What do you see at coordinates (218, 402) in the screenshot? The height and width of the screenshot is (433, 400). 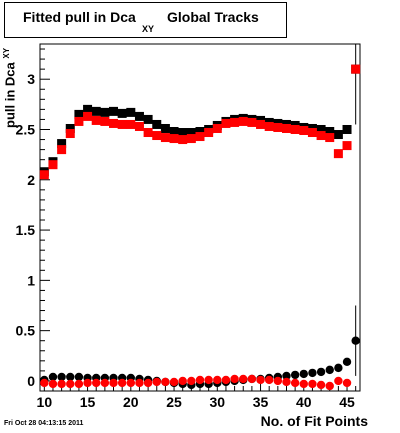 I see `x-tick-label: 30` at bounding box center [218, 402].